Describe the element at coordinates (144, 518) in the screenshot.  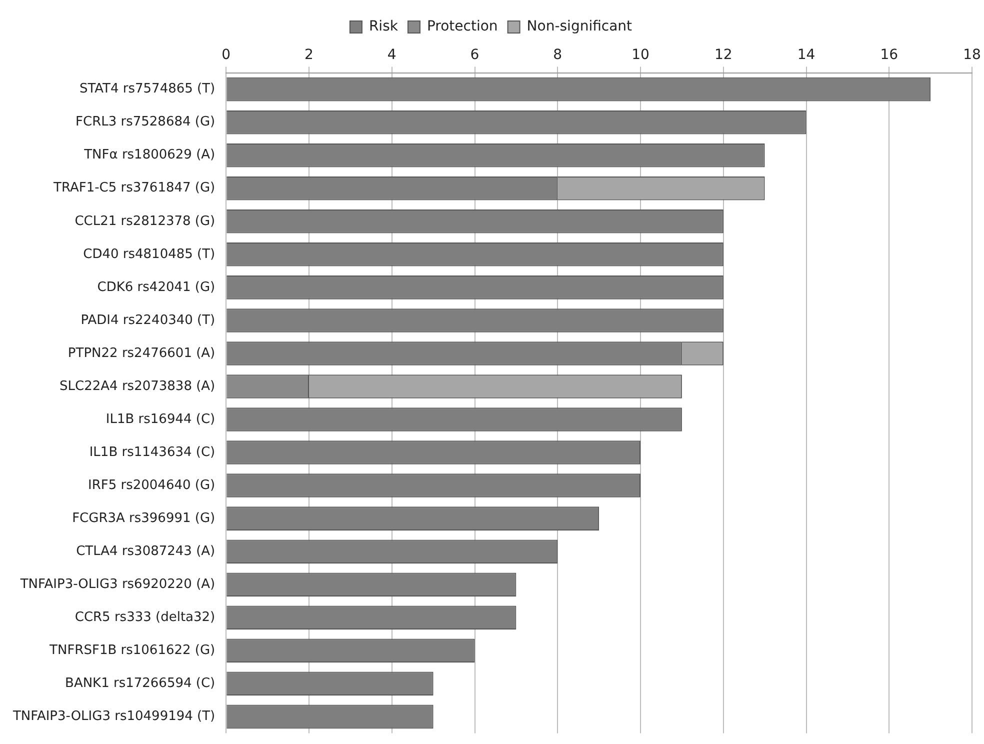
I see `y-tick-label: FCGR3A rs396991 (G)` at that location.